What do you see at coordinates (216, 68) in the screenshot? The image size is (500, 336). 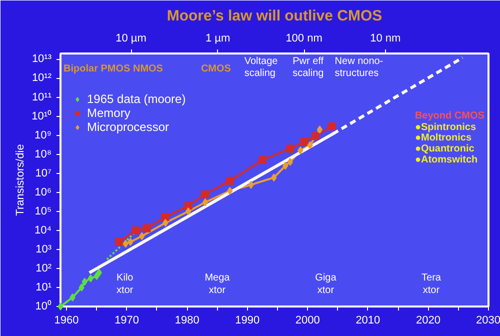 I see `annotation: CMOS` at bounding box center [216, 68].